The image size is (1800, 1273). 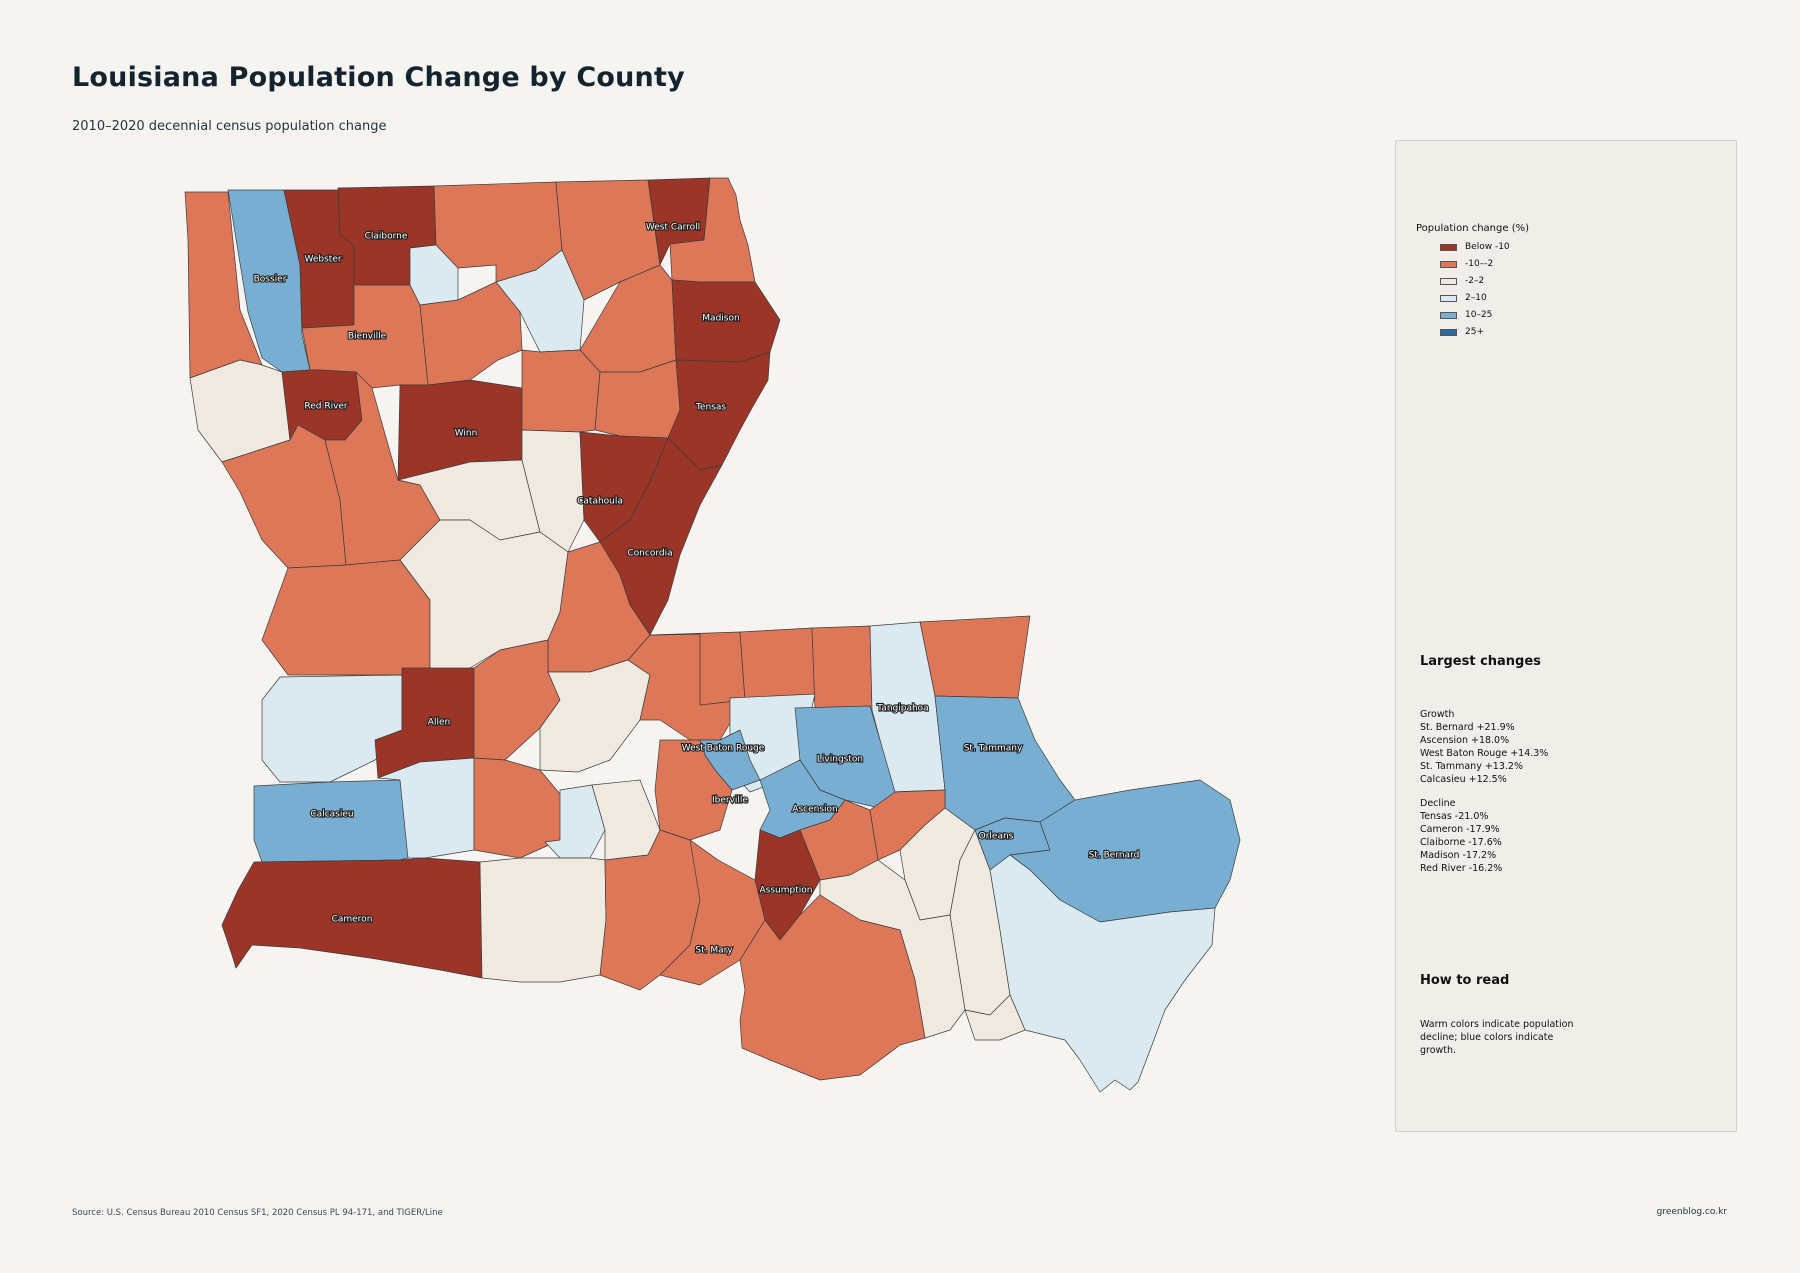 I want to click on decline-item: Madison -17.2%, so click(x=1458, y=855).